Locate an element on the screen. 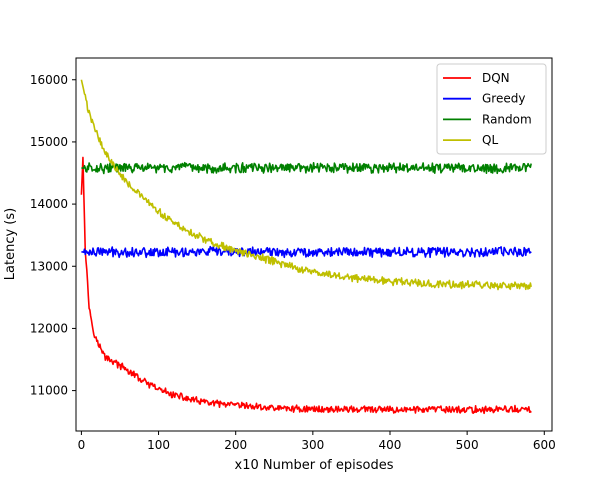 Image resolution: width=612 pixels, height=483 pixels. legend-label-ql: QL is located at coordinates (490, 140).